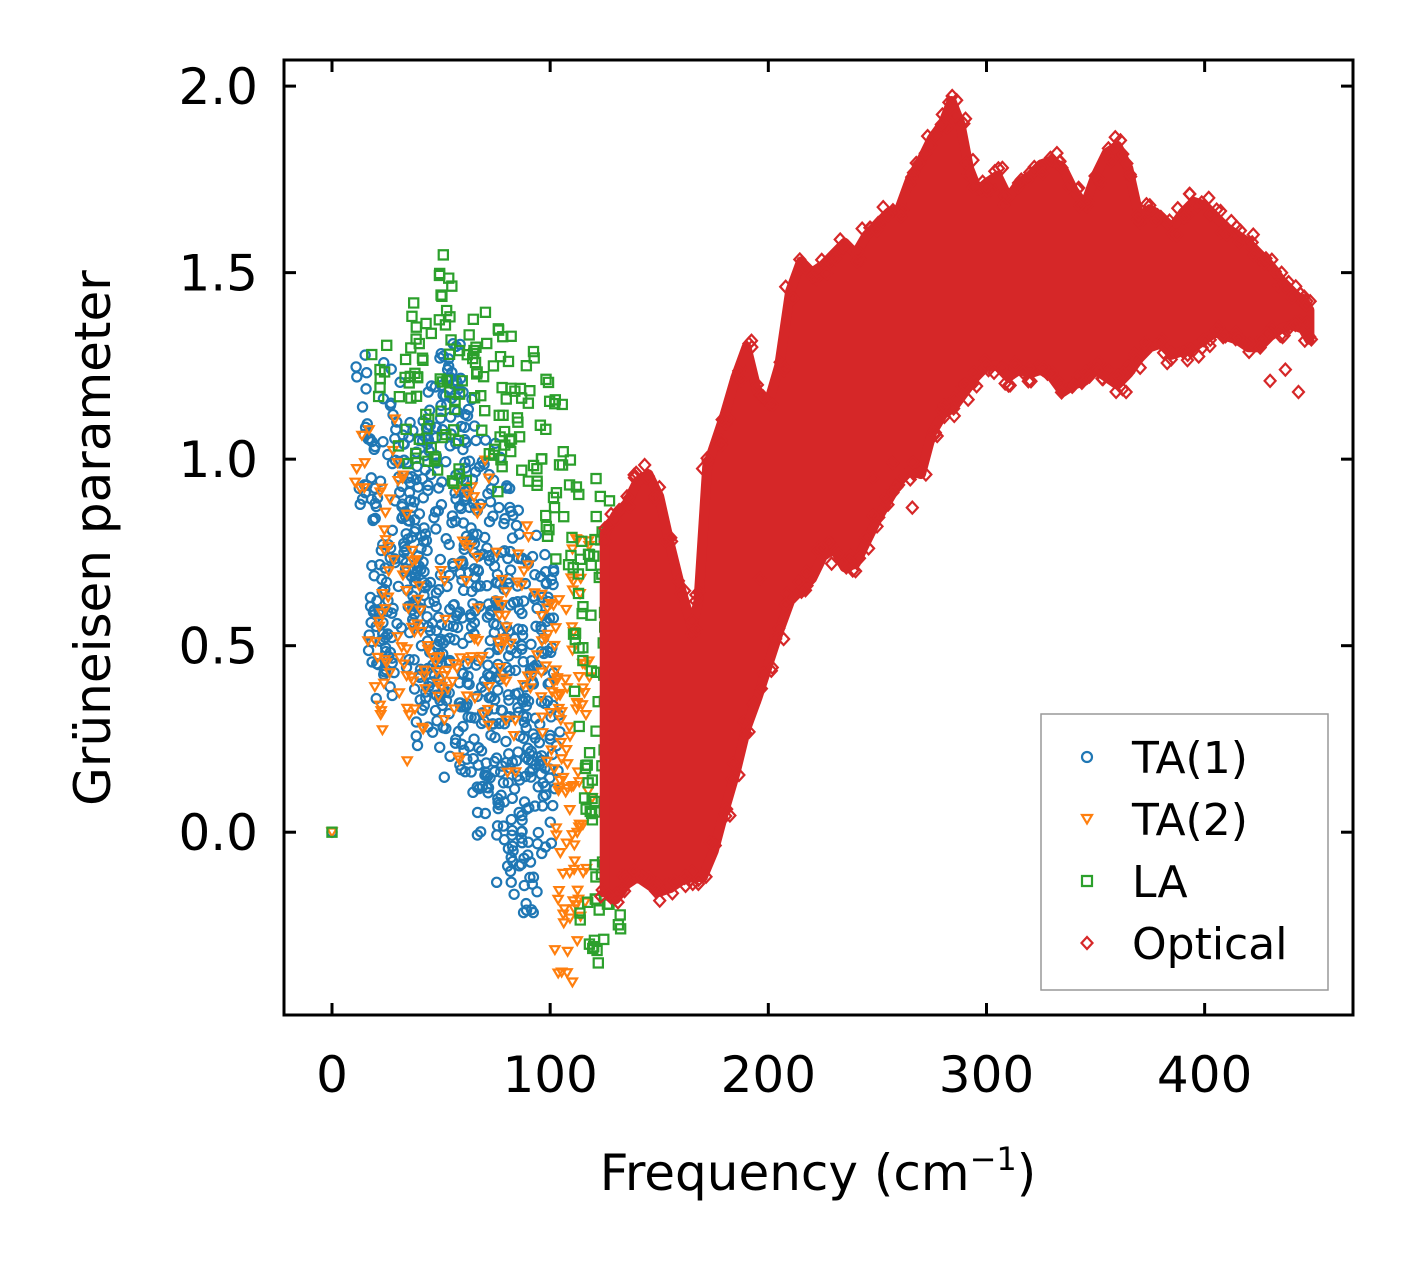  Describe the element at coordinates (218, 460) in the screenshot. I see `y-tick-label: 1.0` at that location.